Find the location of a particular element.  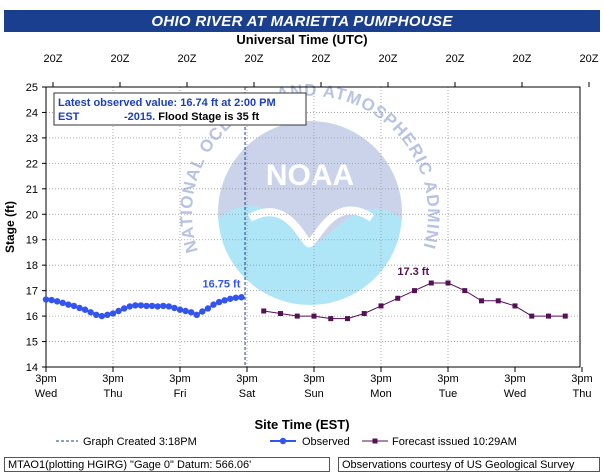

bottom-tick-time-4: 3pm is located at coordinates (313, 379).